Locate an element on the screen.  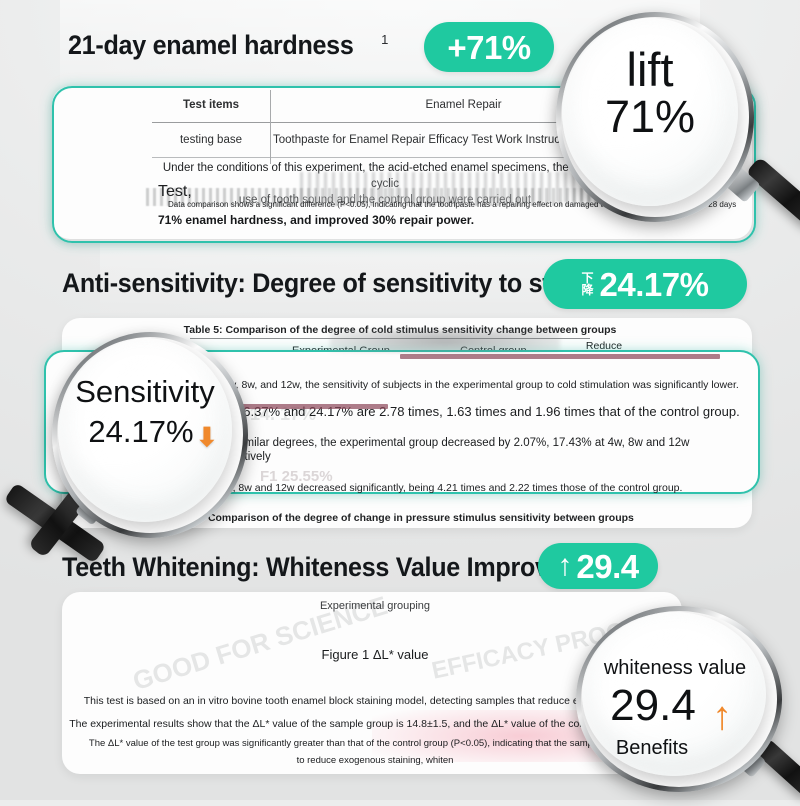
magnifier-whiteness-benefits: Benefits is located at coordinates (652, 748).